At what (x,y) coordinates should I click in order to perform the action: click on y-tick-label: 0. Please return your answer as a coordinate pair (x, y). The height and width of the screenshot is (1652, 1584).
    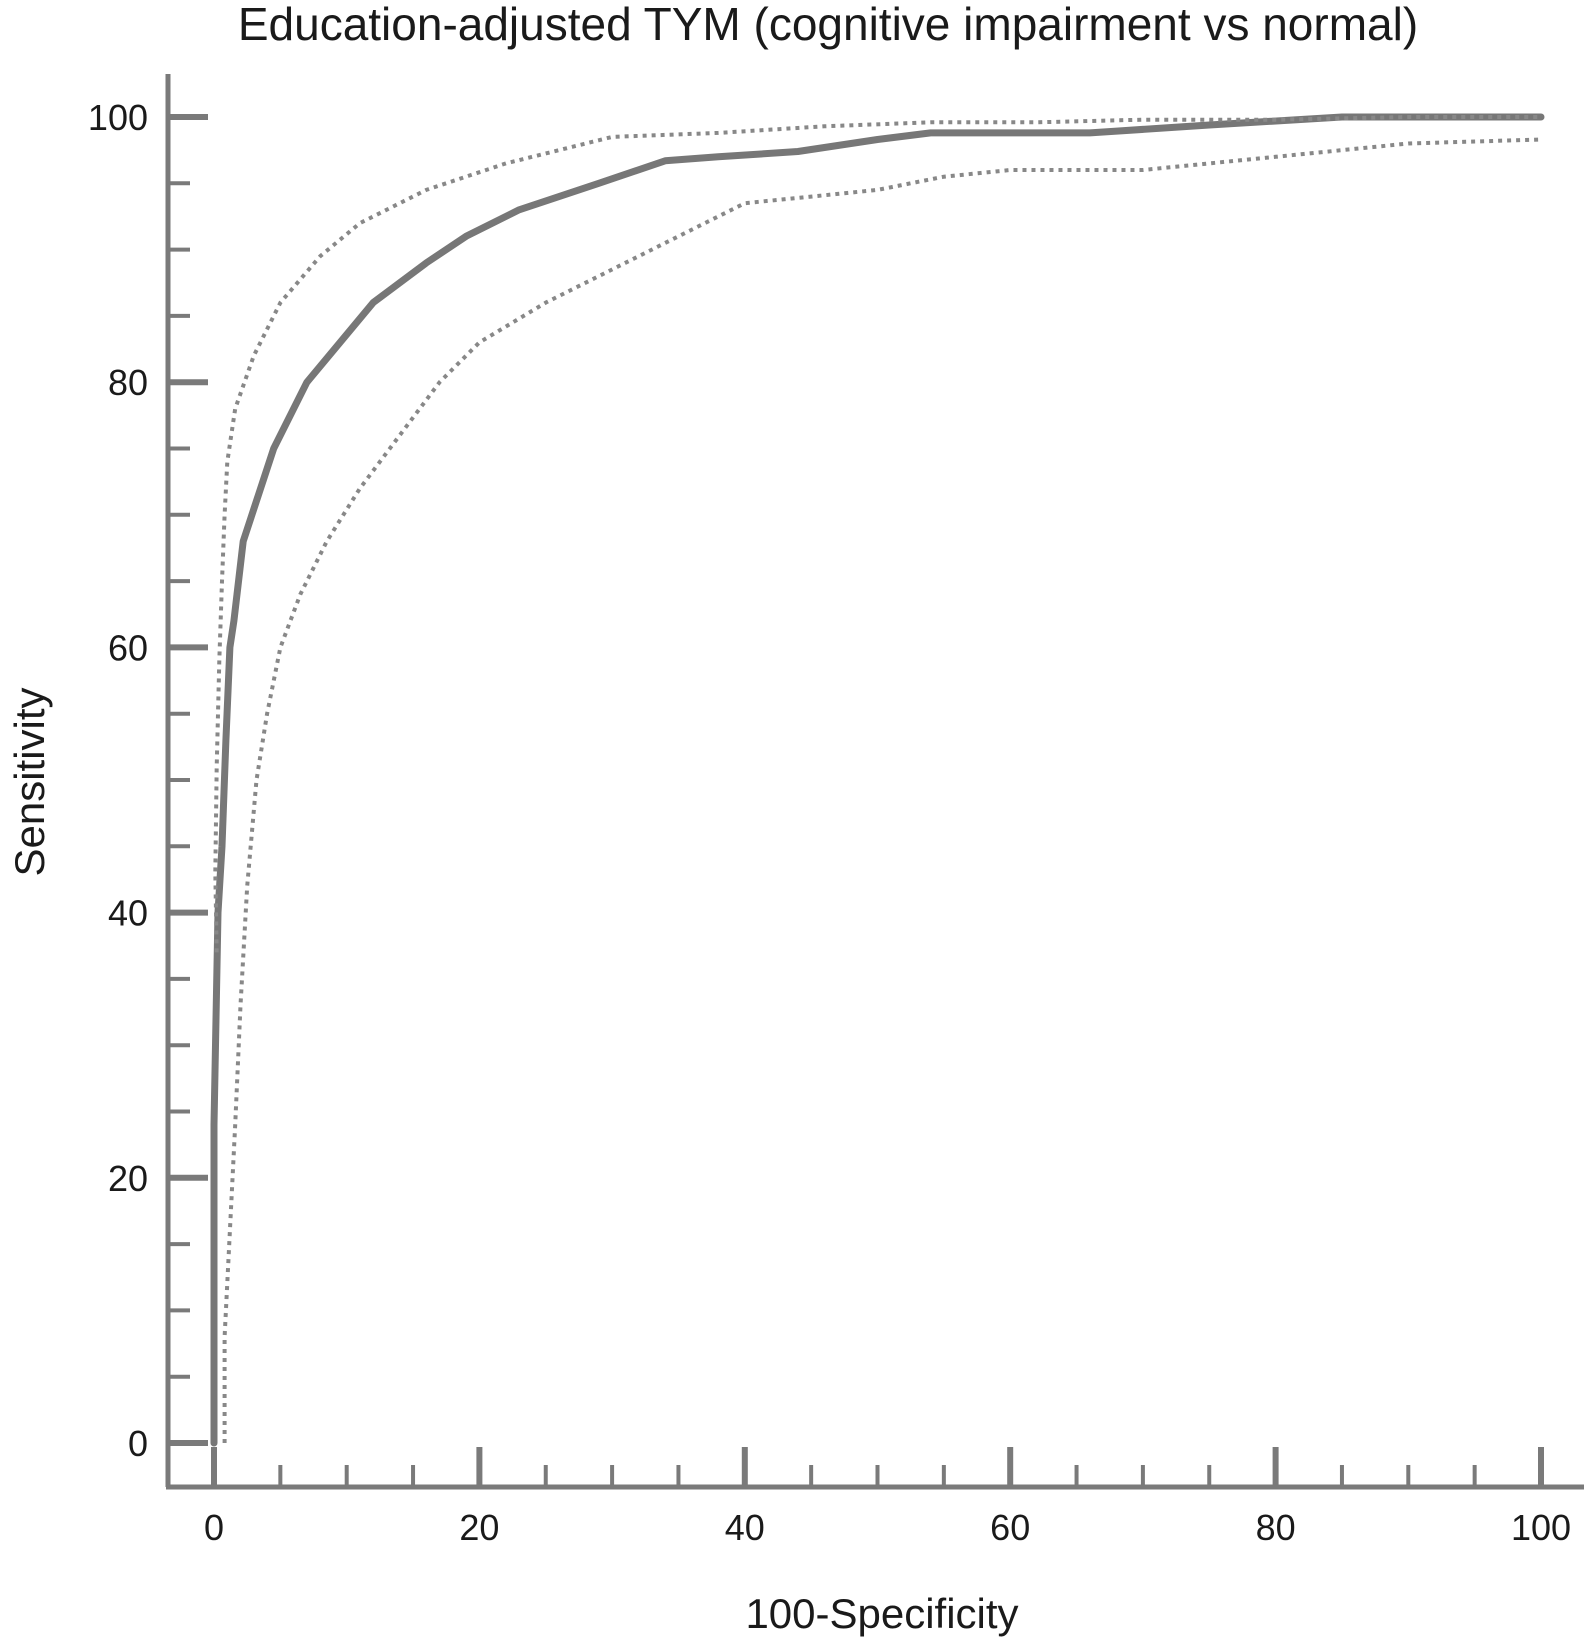
    Looking at the image, I should click on (138, 1443).